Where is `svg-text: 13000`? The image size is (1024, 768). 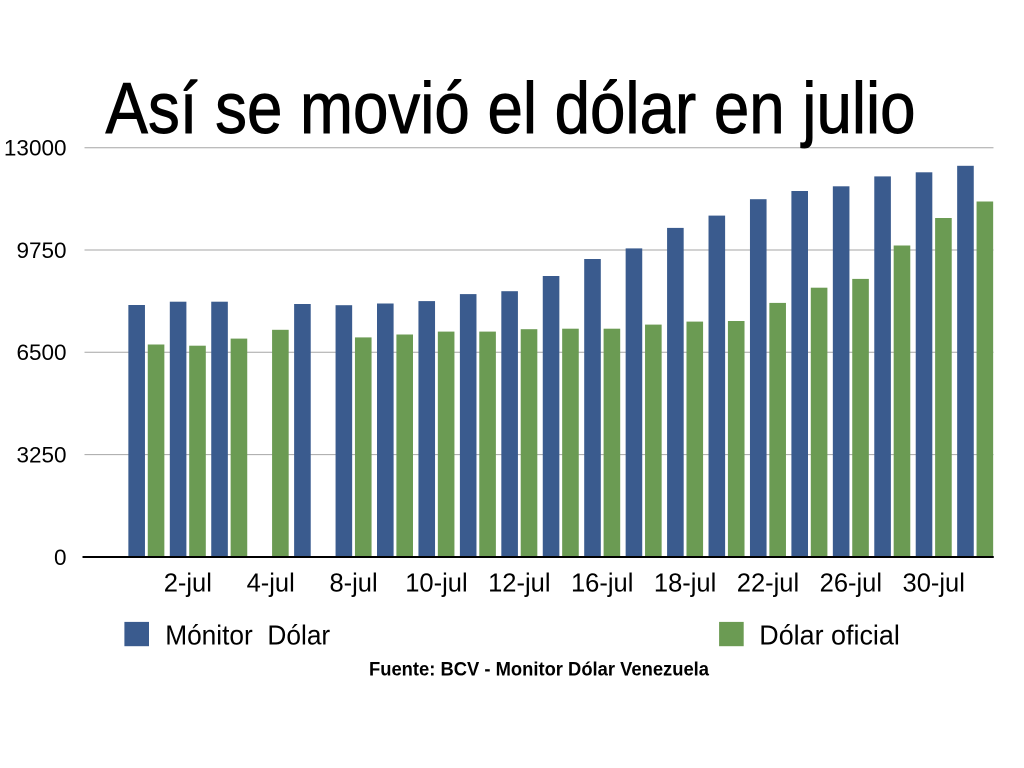
svg-text: 13000 is located at coordinates (35, 148).